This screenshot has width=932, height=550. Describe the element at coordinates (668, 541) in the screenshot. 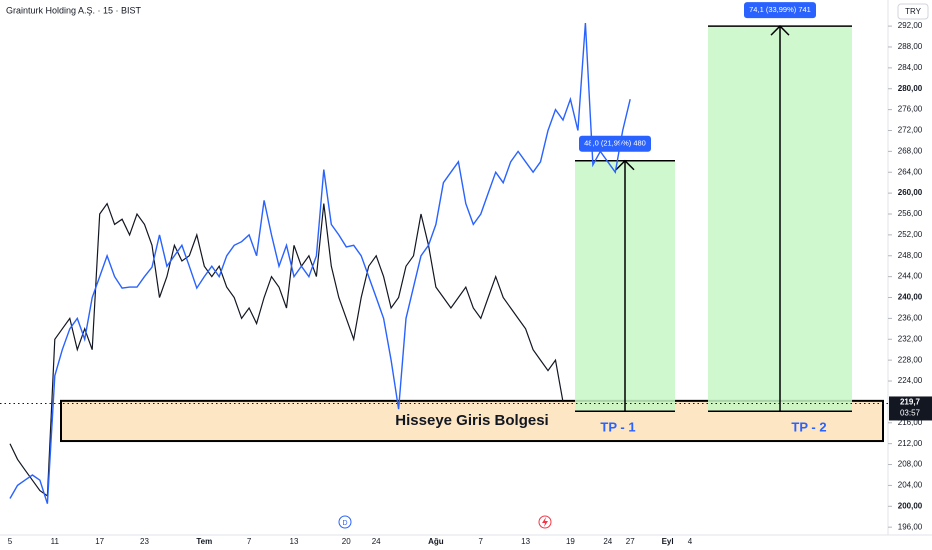

I see `x-tick-label: Eyl` at that location.